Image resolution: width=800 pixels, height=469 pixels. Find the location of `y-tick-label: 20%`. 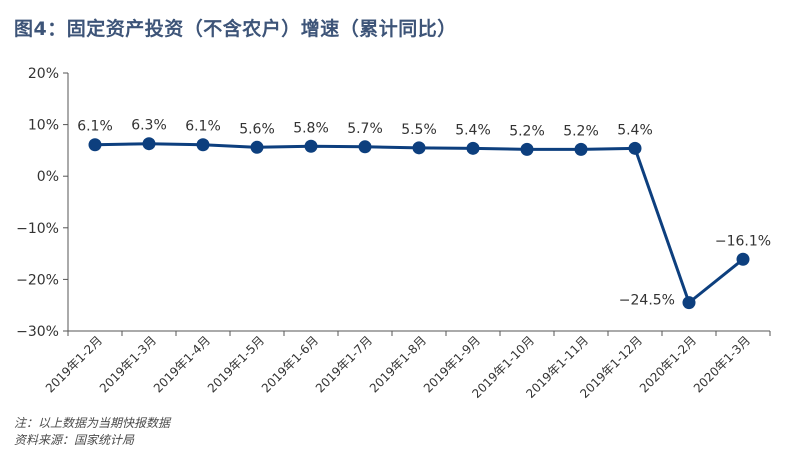

y-tick-label: 20% is located at coordinates (43, 74).